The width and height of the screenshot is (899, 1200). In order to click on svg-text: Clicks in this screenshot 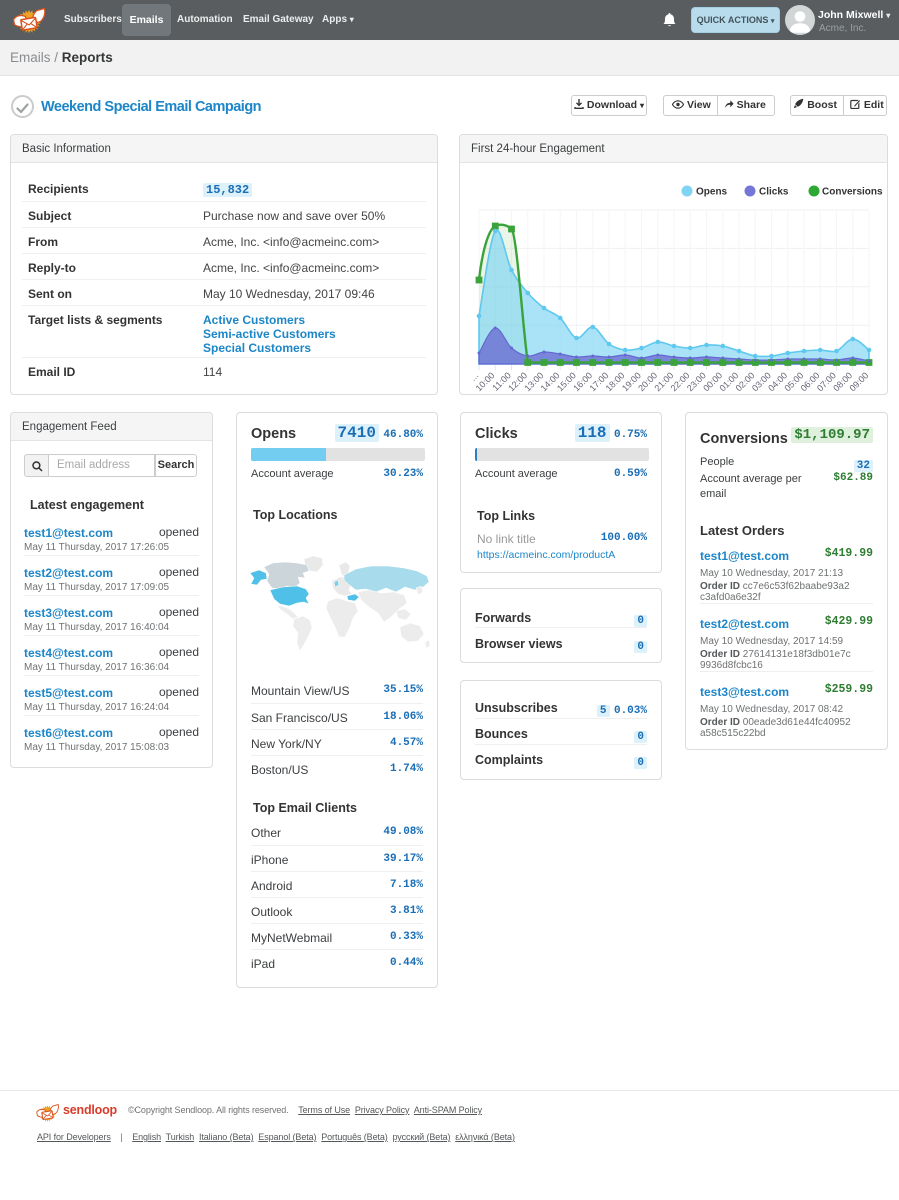, I will do `click(774, 192)`.